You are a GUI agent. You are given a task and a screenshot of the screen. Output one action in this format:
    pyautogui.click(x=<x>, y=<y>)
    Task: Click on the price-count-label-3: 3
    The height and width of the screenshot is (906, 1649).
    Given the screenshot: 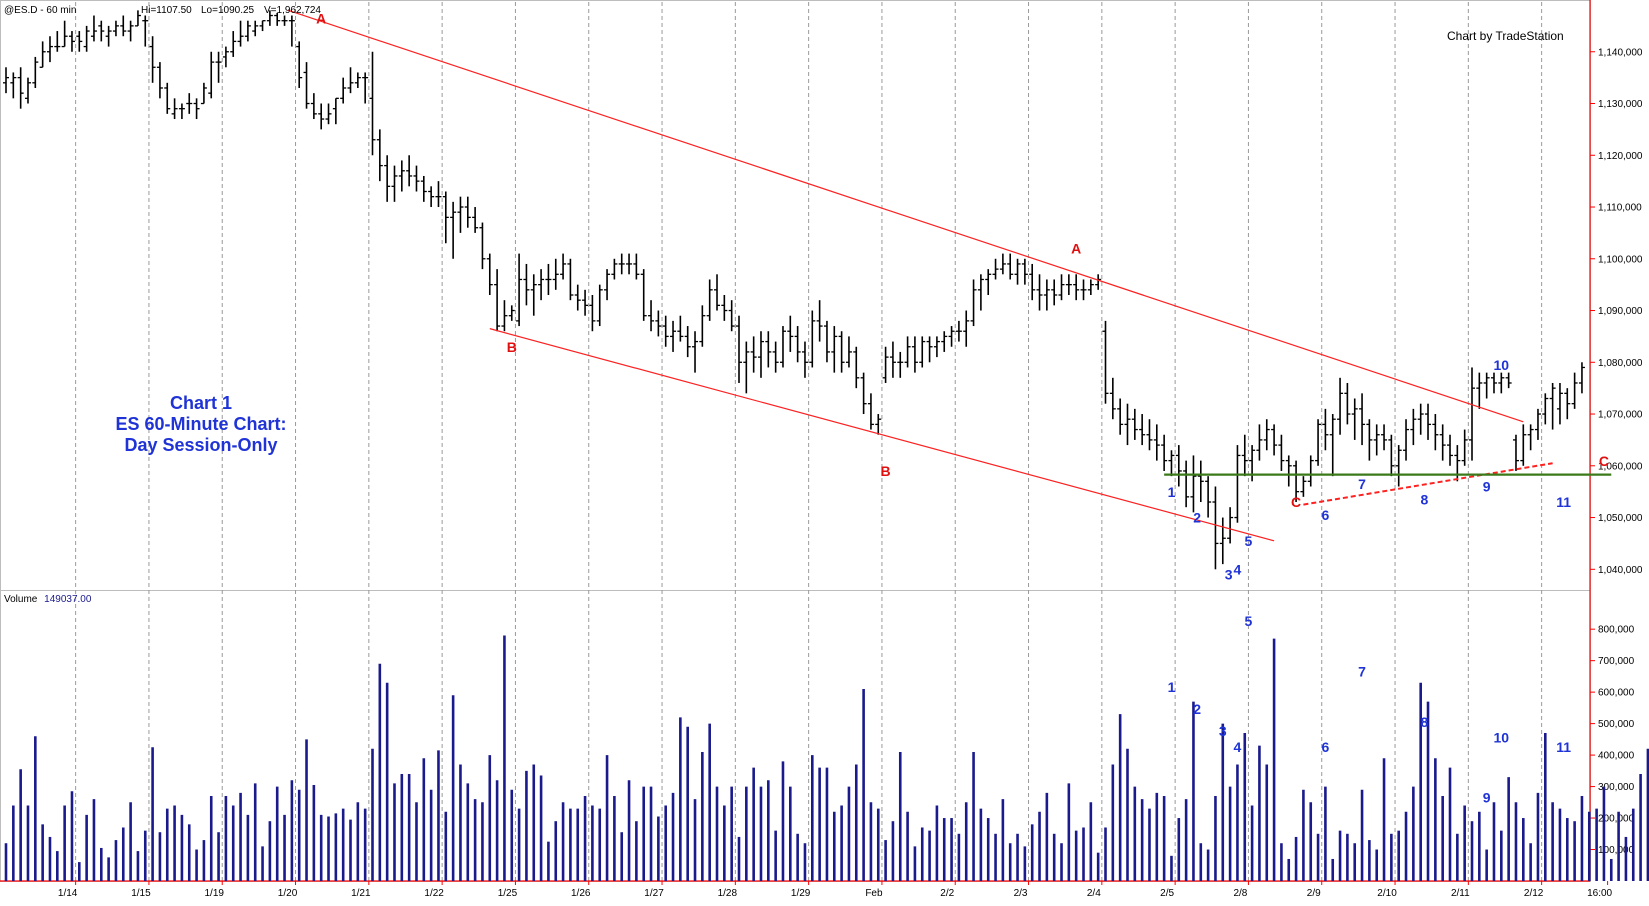 What is the action you would take?
    pyautogui.click(x=1229, y=575)
    